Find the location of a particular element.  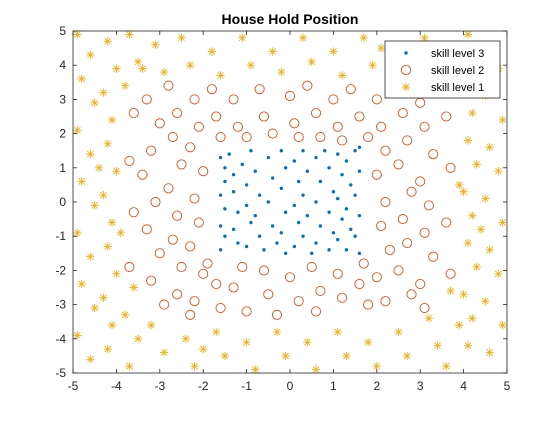

x-tick-label: -1 is located at coordinates (246, 386).